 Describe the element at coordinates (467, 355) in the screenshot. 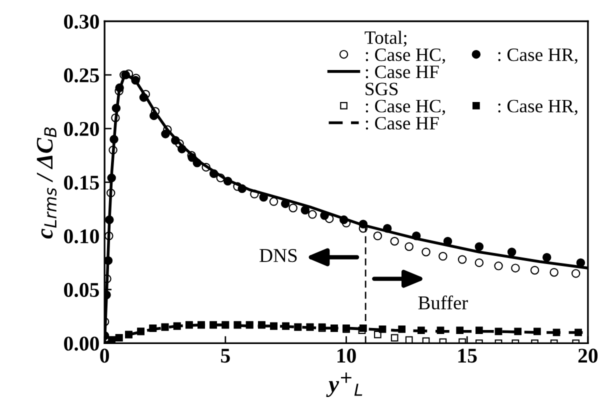

I see `x-tick-label: 15` at that location.